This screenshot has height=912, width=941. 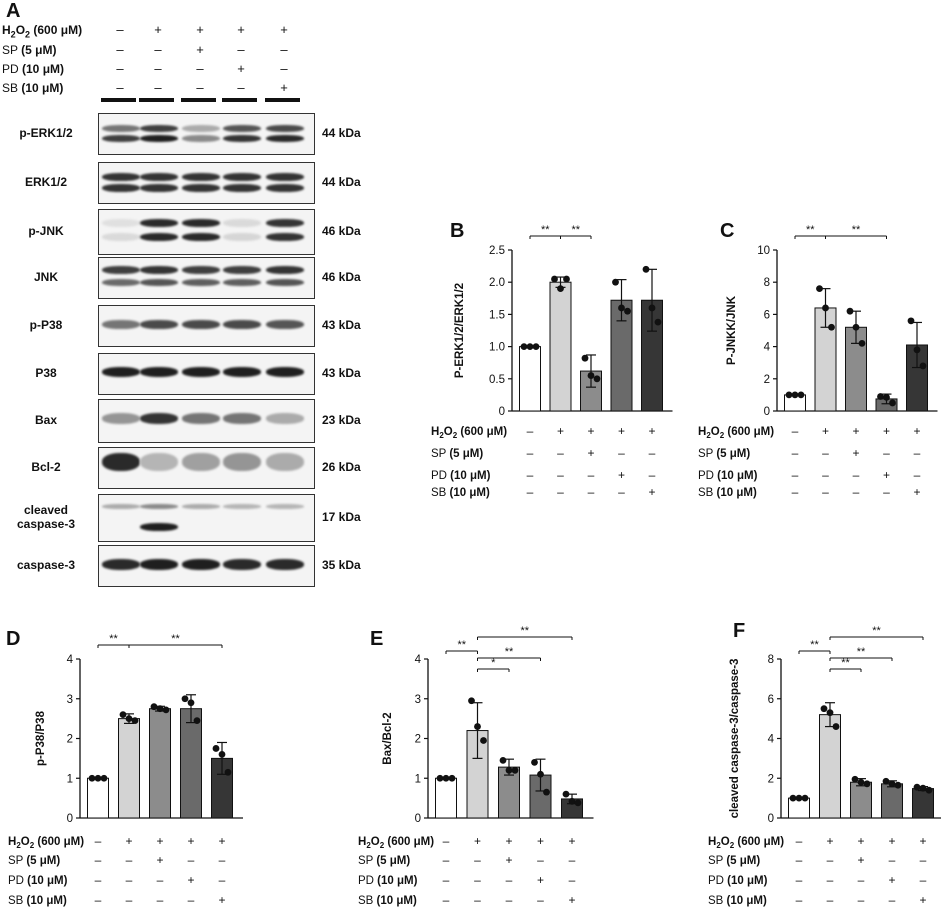 What do you see at coordinates (530, 492) in the screenshot?
I see `treat-sign-B-sb-0: –` at bounding box center [530, 492].